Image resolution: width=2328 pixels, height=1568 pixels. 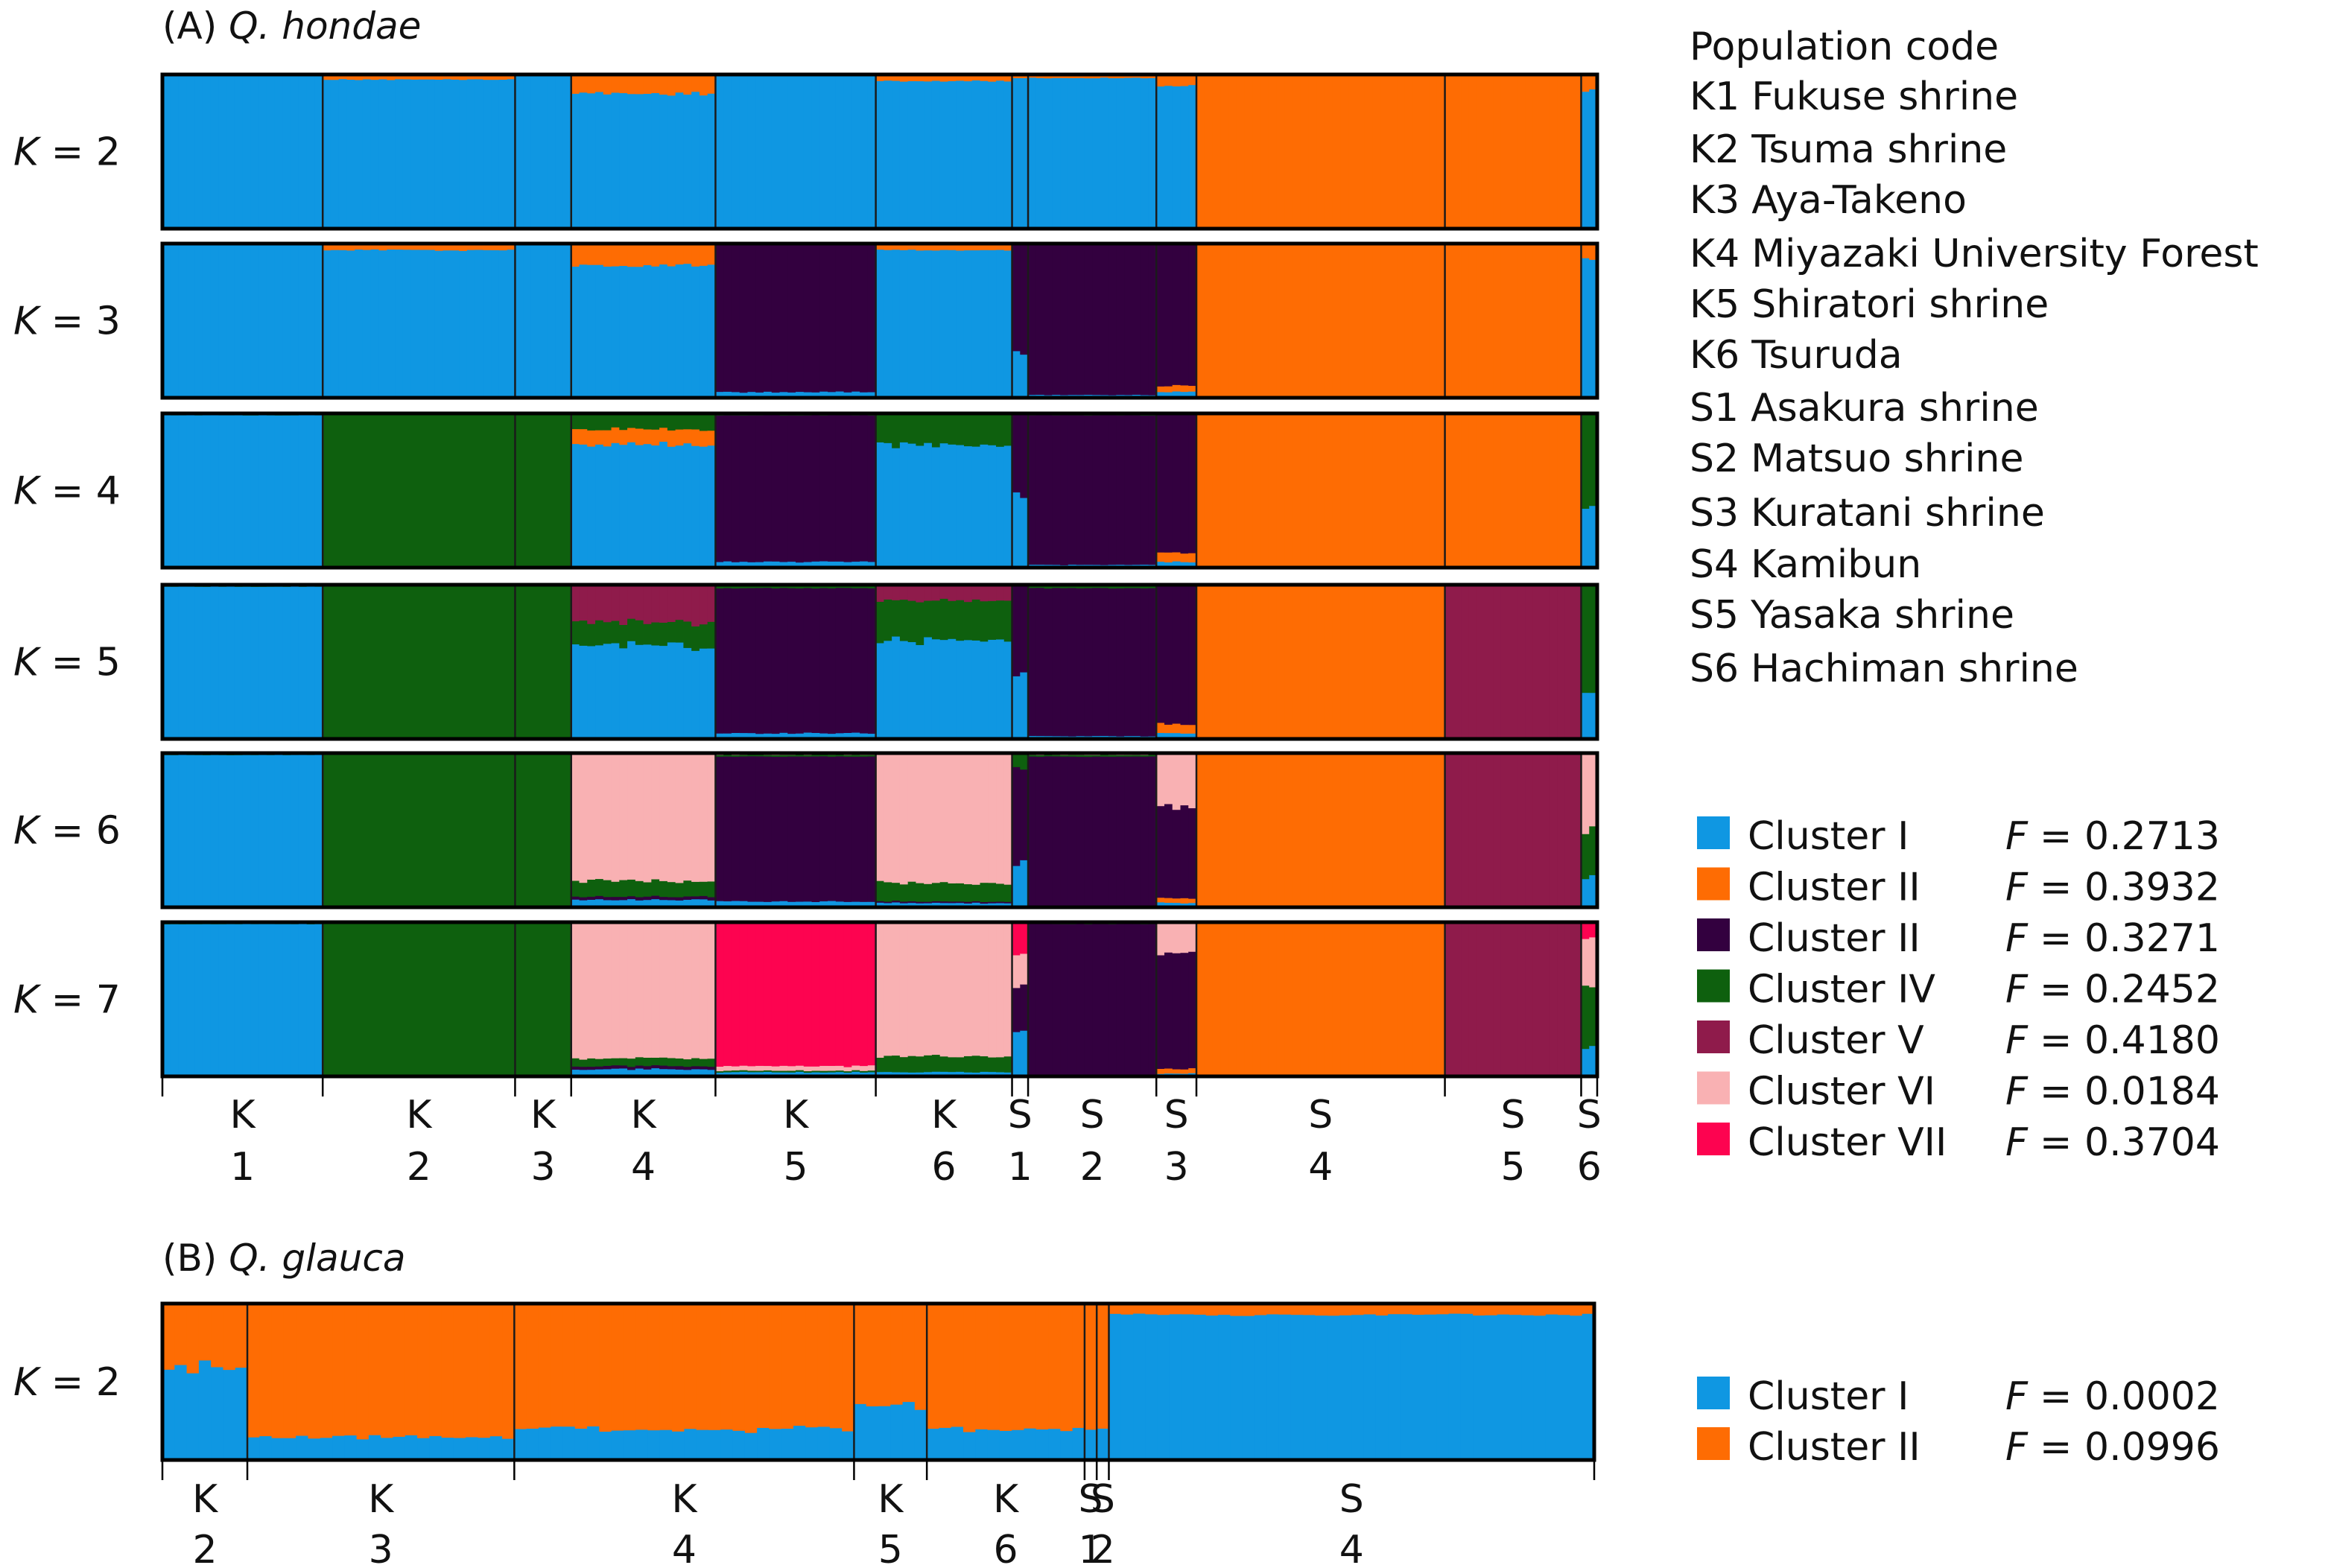 I want to click on population-label-s5: S5, so click(x=1512, y=1142).